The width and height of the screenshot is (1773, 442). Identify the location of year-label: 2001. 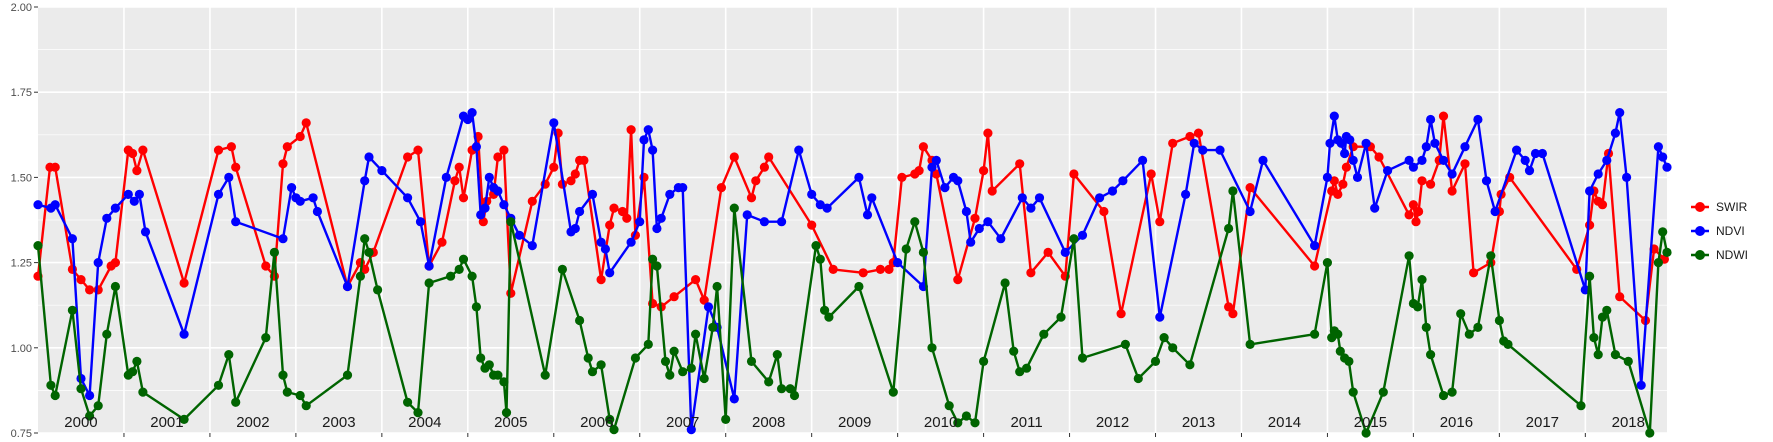
(166, 422).